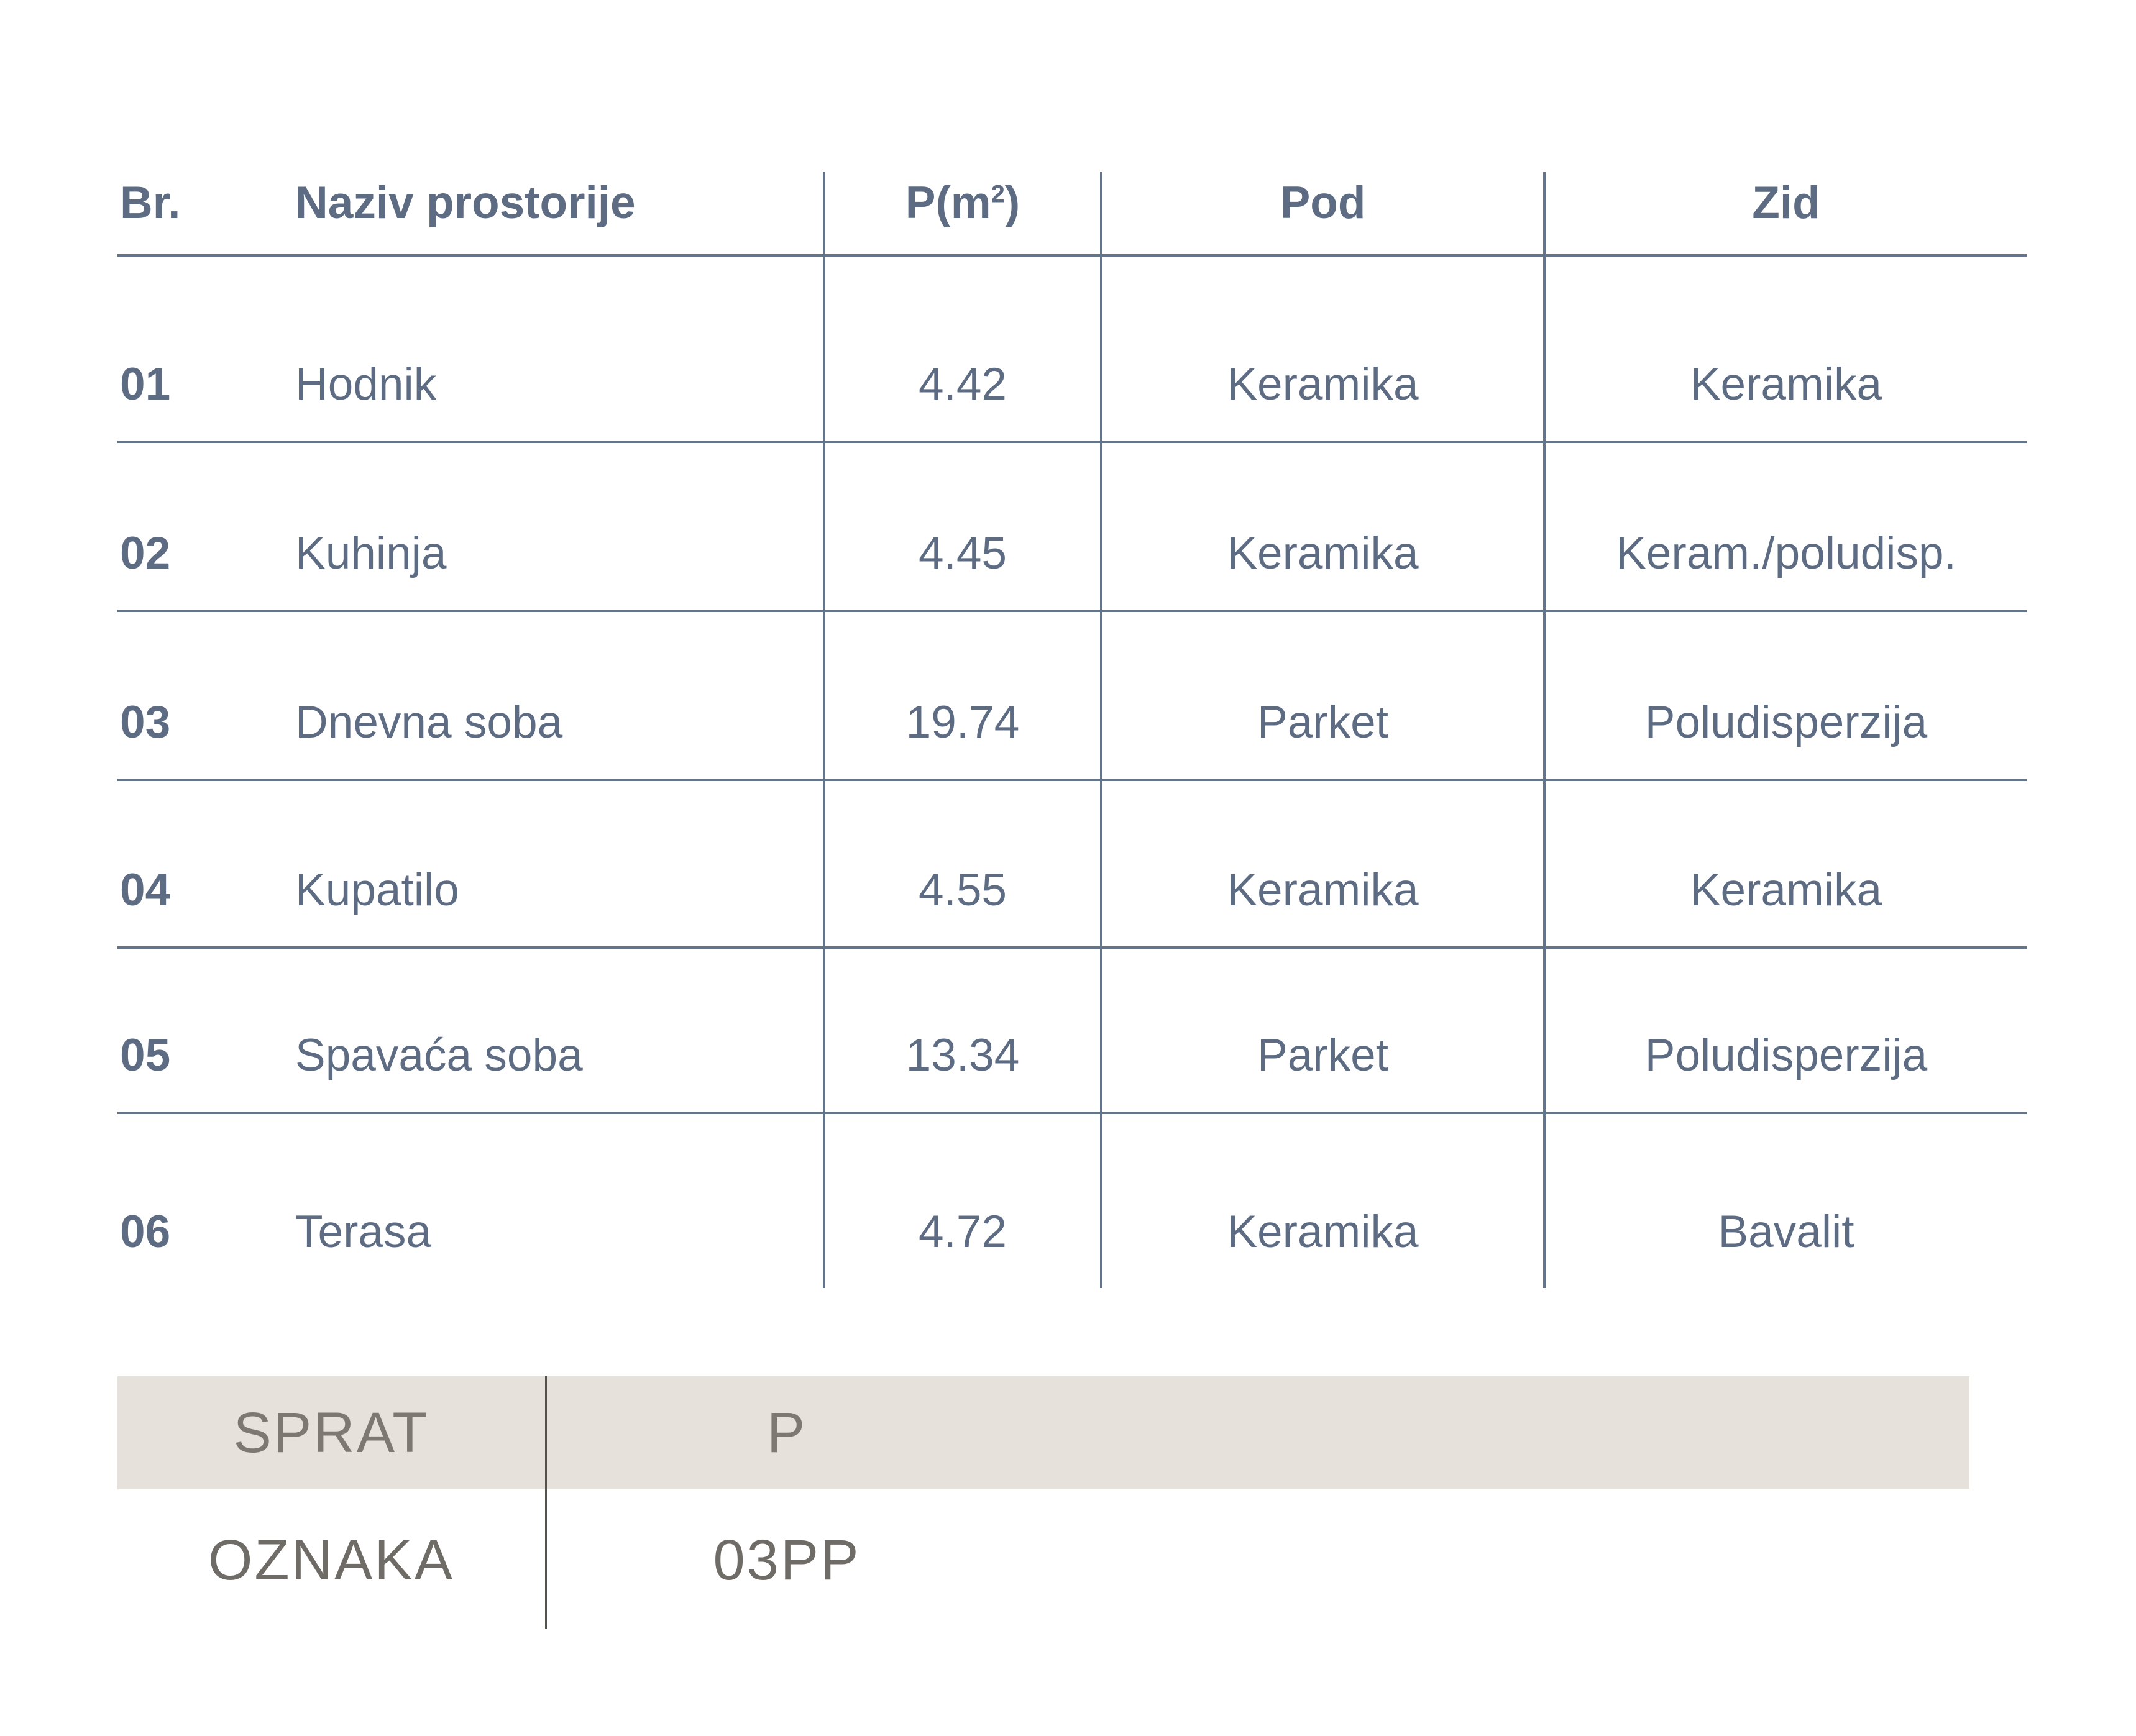  I want to click on room-name: Dnevna soba, so click(429, 722).